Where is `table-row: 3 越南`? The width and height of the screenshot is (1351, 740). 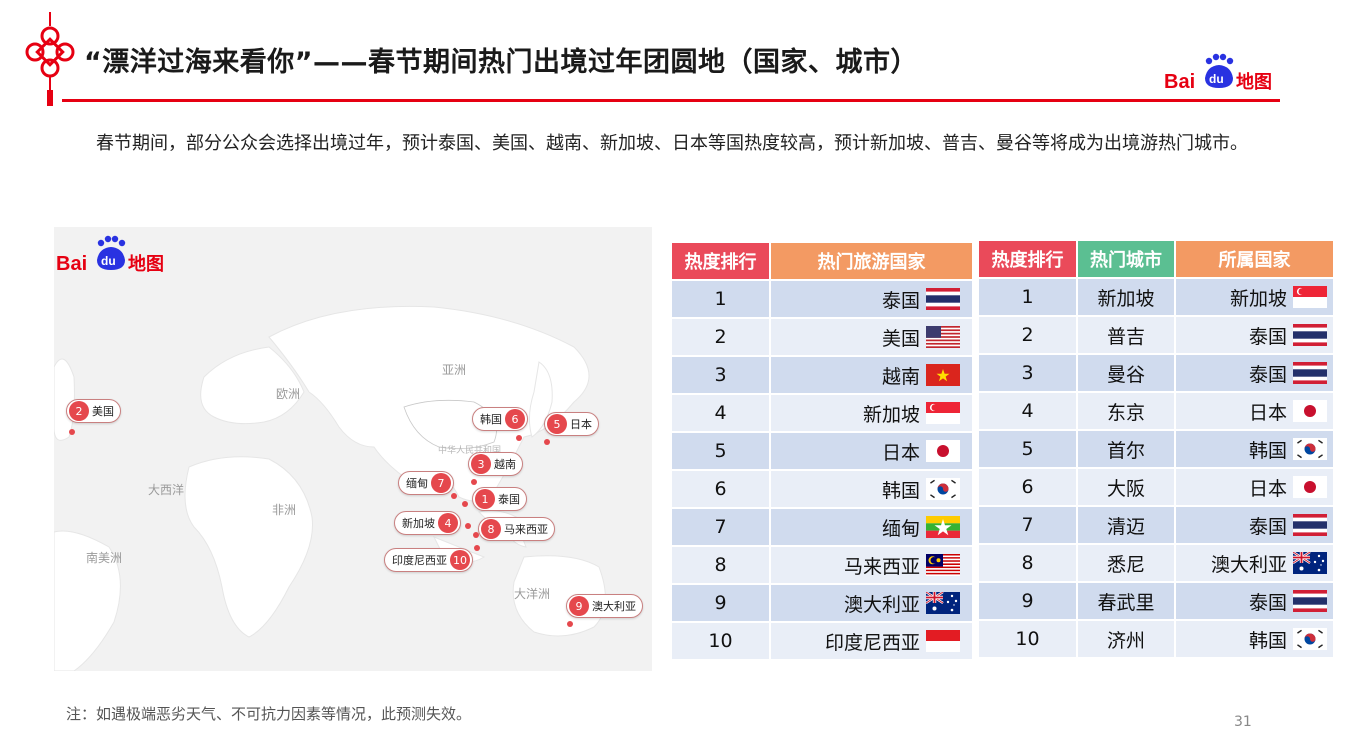 table-row: 3 越南 is located at coordinates (822, 375).